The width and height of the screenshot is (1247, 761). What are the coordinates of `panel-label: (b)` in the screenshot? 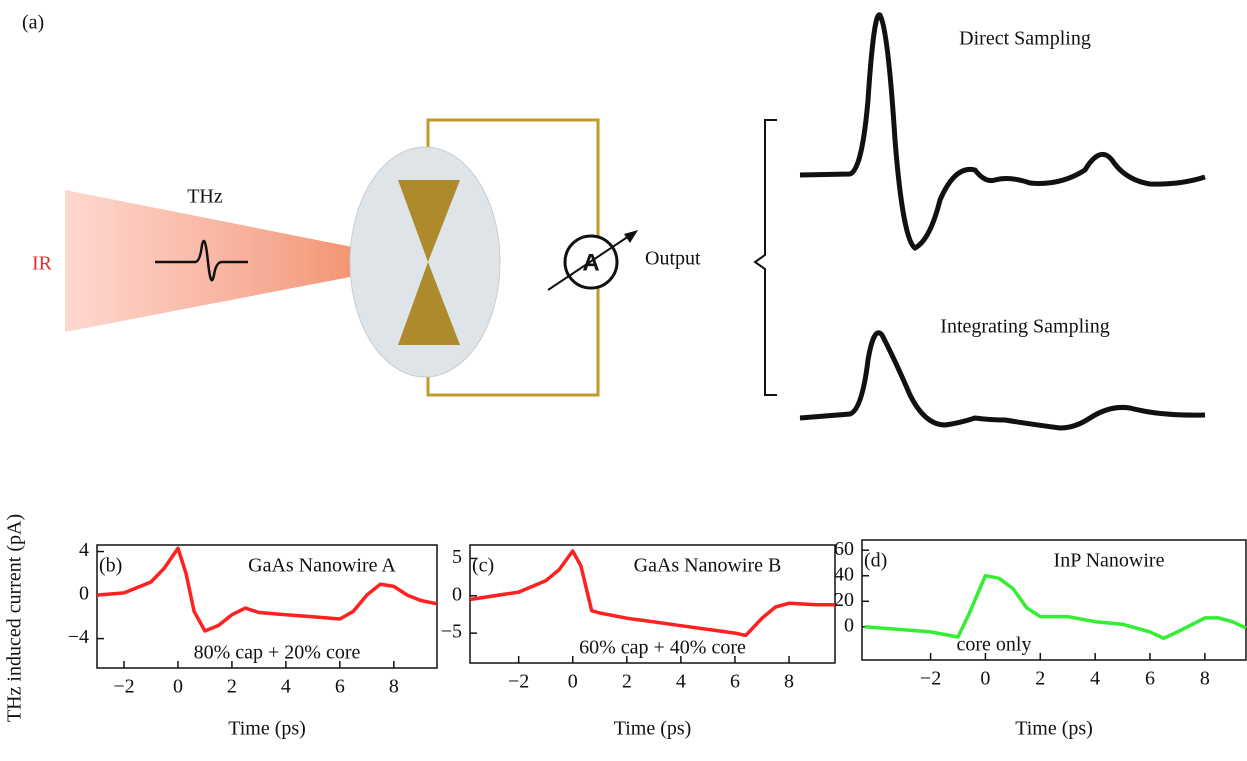 It's located at (110, 566).